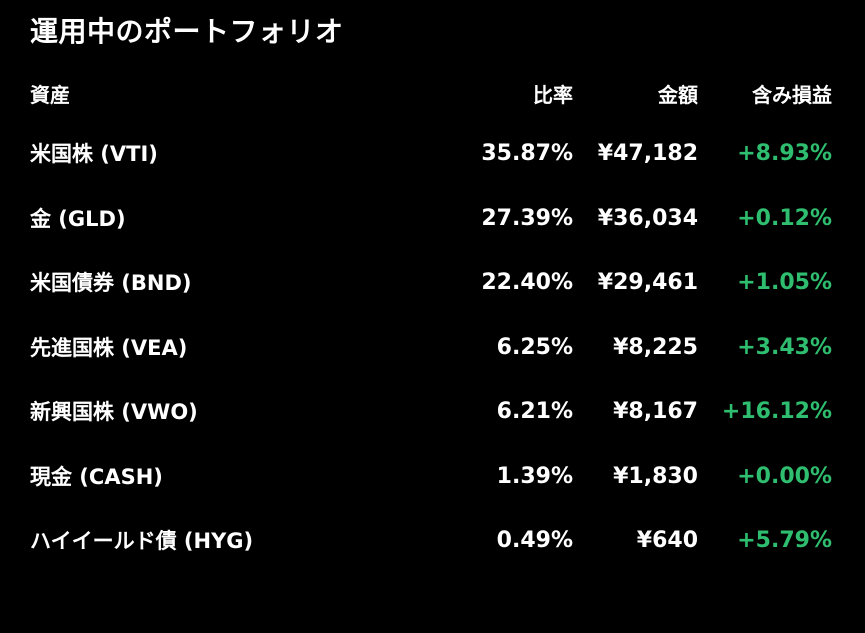  I want to click on asset-name: 現金 (CASH), so click(96, 476).